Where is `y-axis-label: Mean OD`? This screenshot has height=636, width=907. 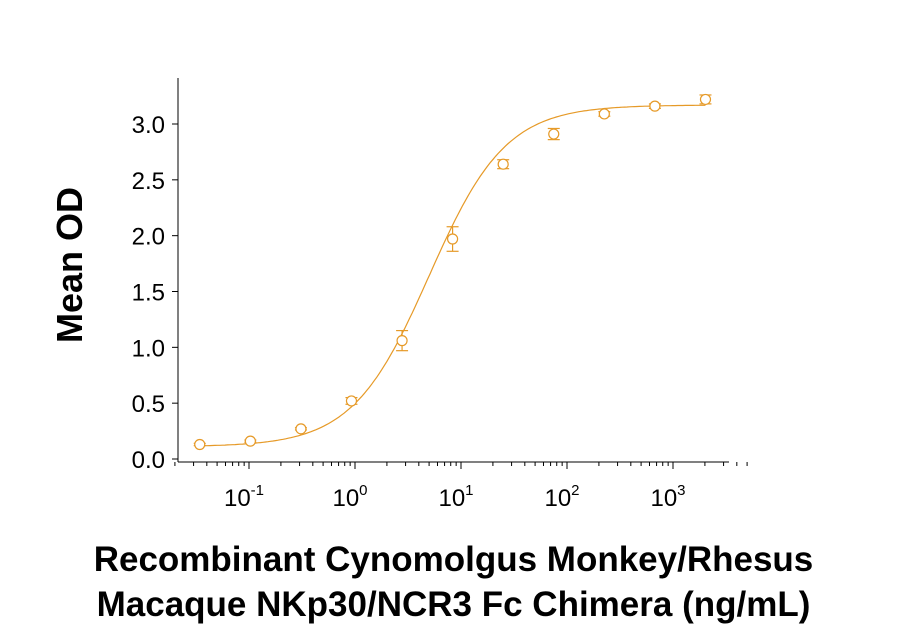
y-axis-label: Mean OD is located at coordinates (69, 265).